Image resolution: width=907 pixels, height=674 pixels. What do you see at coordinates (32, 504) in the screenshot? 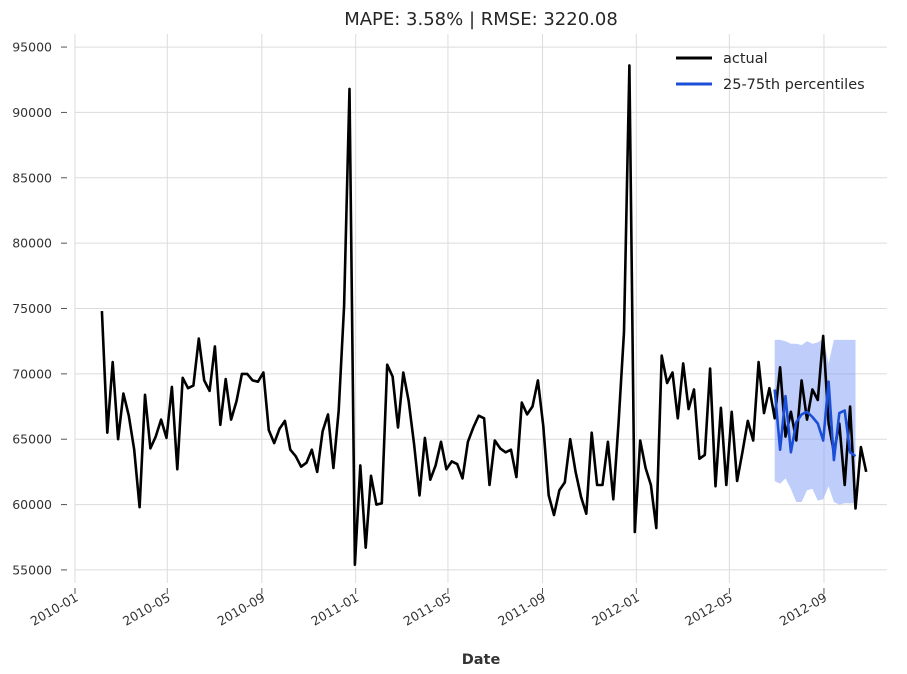
I see `y-tick-label: 60000` at bounding box center [32, 504].